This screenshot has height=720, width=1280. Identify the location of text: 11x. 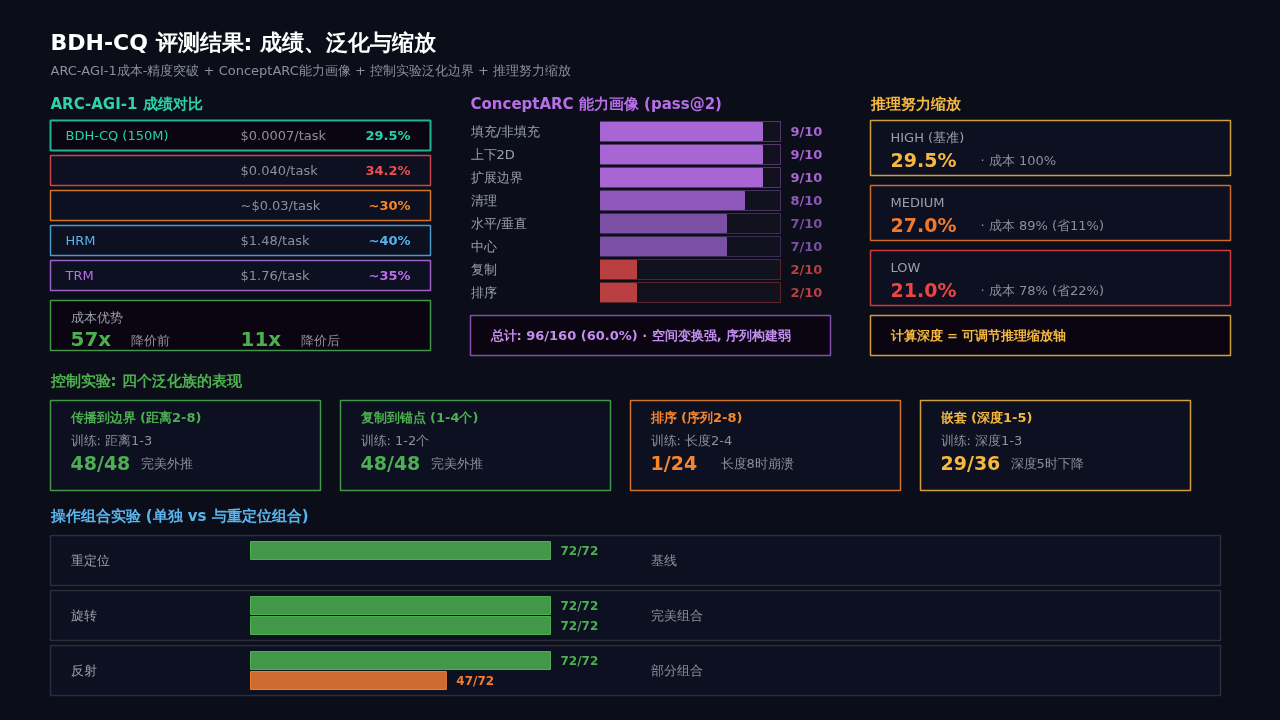
(261, 338).